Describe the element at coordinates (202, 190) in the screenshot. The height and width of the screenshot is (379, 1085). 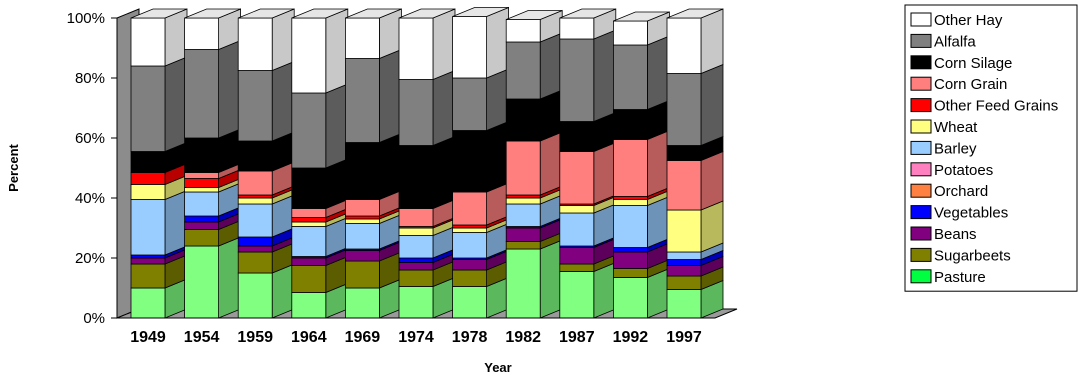
I see `bar-wheat-1954` at that location.